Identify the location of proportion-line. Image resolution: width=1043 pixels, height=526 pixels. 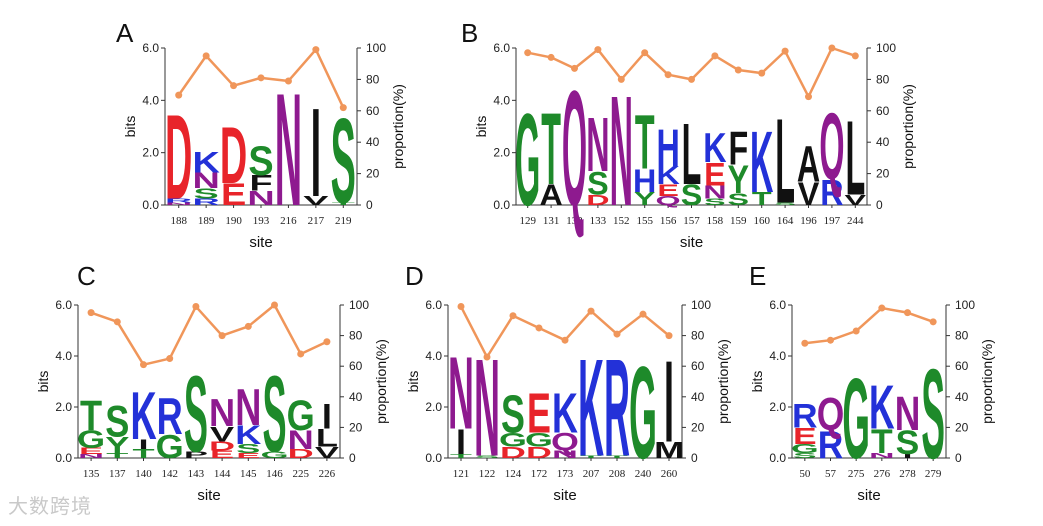
(869, 325).